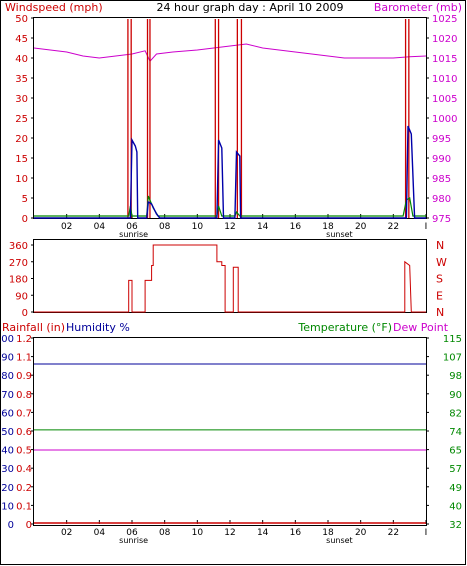 The height and width of the screenshot is (566, 467). I want to click on rain-y-tick-label: 0, so click(29, 525).